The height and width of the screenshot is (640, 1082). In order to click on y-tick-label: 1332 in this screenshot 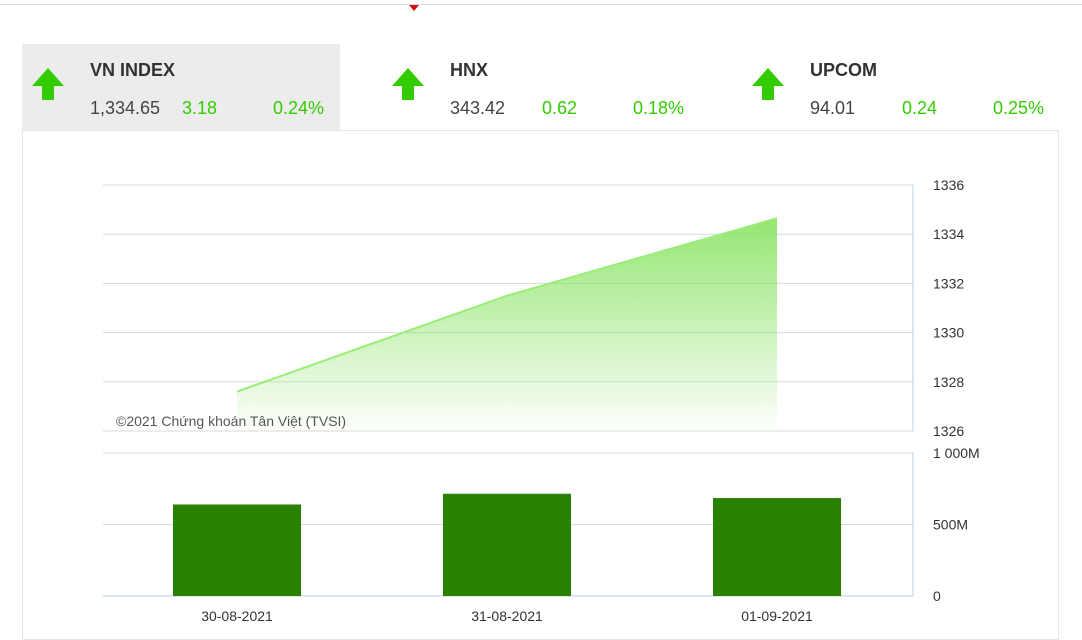, I will do `click(948, 283)`.